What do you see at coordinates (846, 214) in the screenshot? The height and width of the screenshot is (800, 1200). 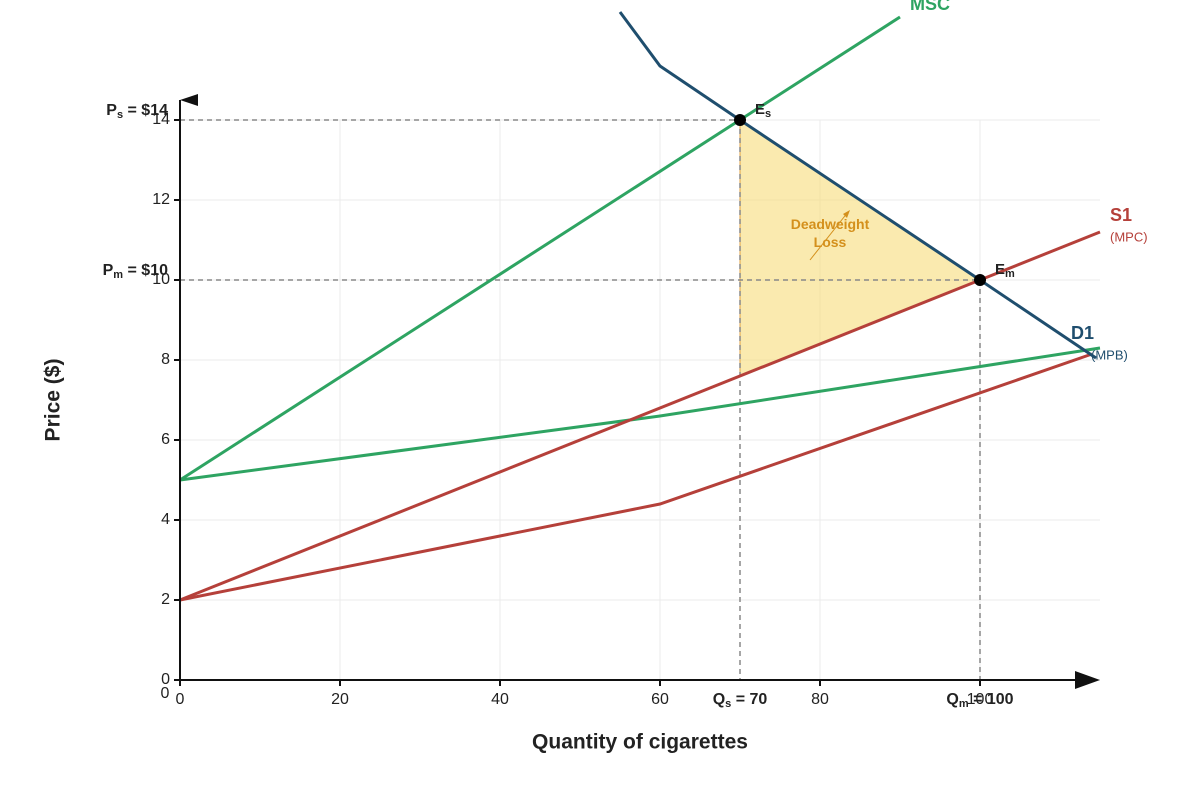 I see `arrow-head` at bounding box center [846, 214].